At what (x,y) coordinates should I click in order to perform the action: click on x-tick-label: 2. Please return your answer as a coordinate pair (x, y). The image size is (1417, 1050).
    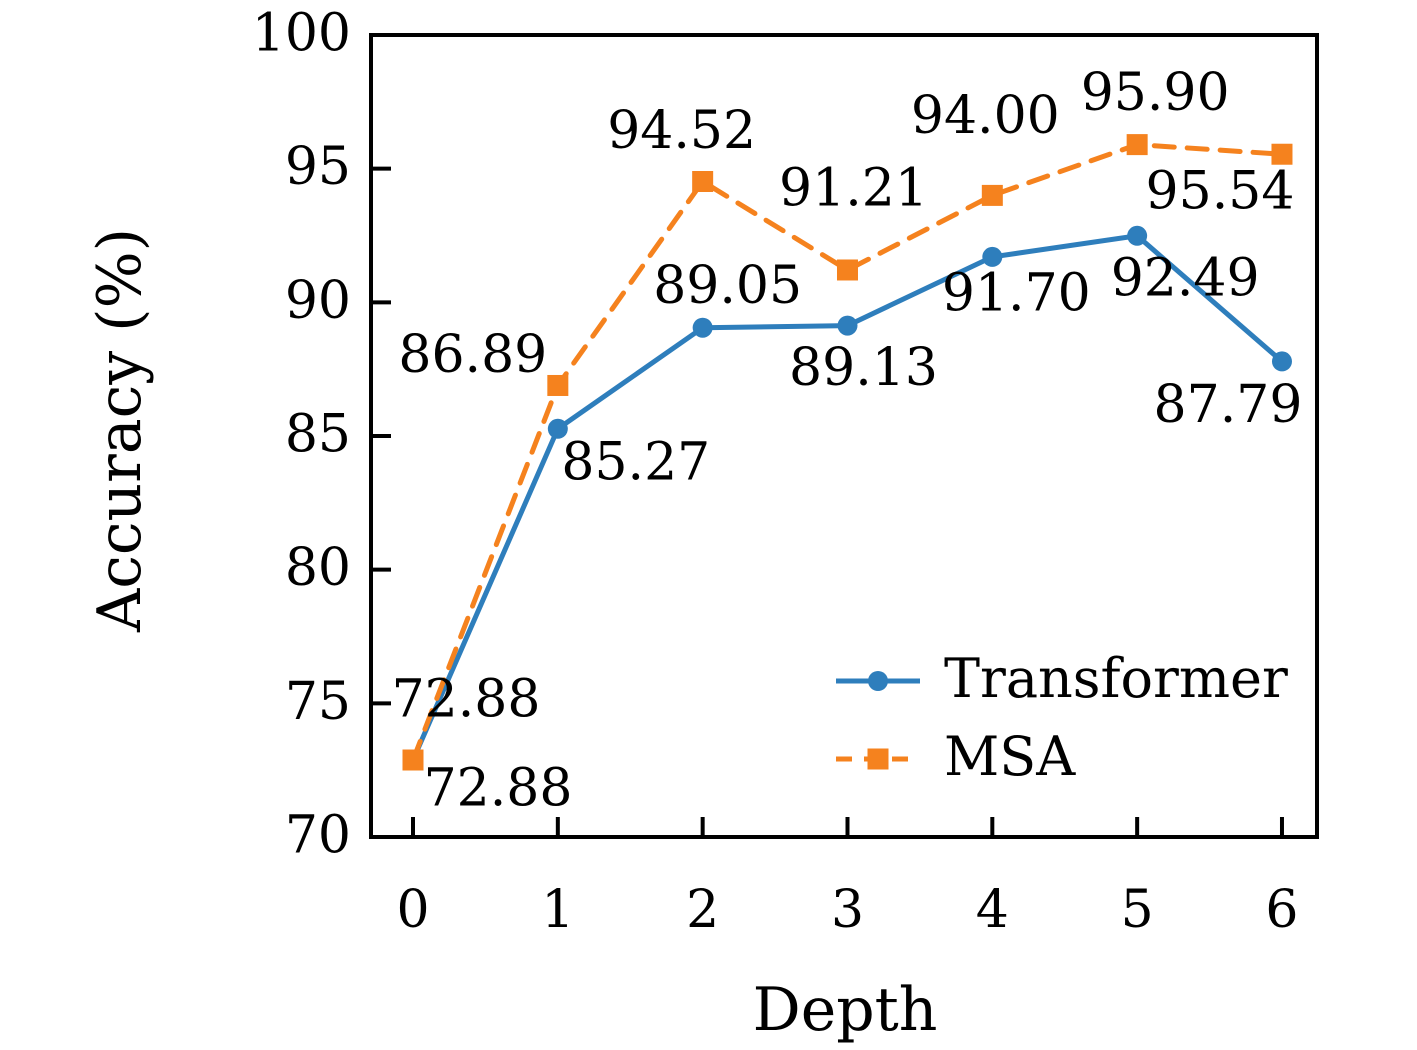
    Looking at the image, I should click on (702, 910).